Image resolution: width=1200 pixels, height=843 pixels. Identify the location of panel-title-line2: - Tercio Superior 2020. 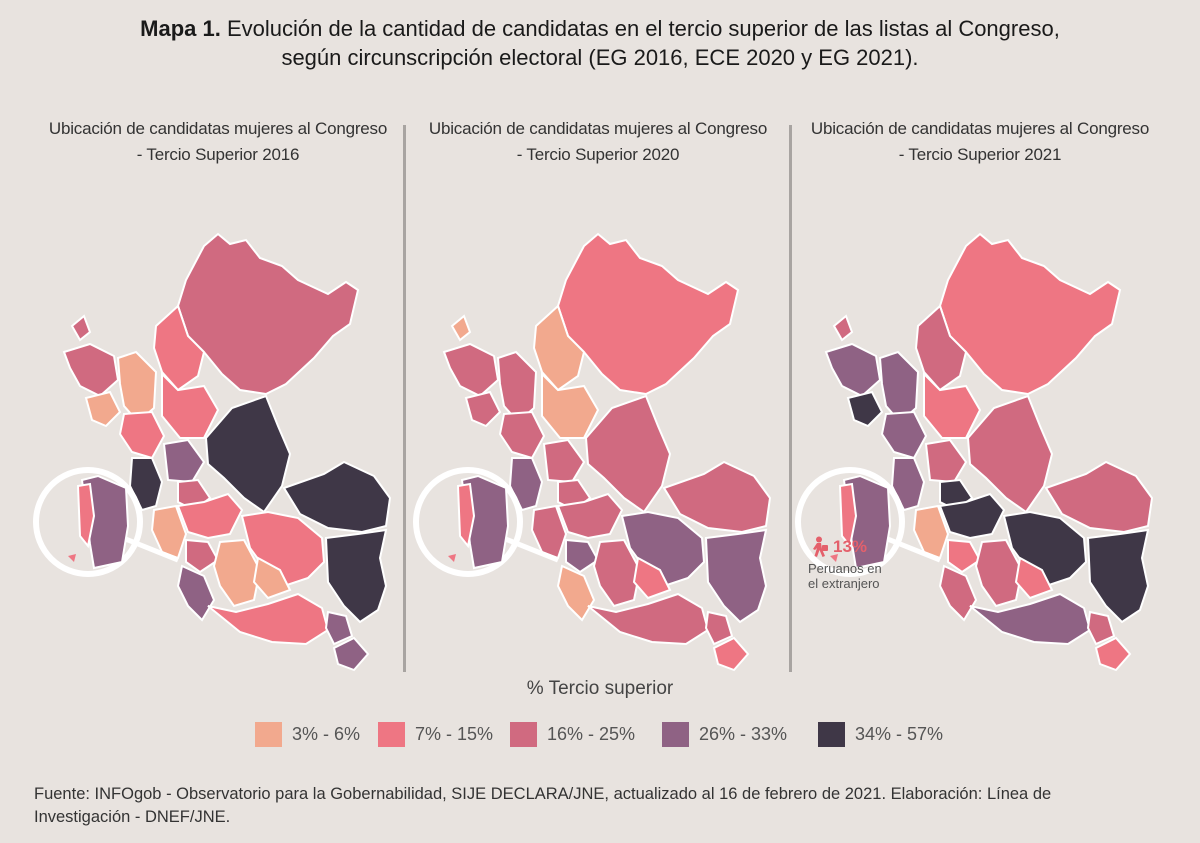
(598, 154).